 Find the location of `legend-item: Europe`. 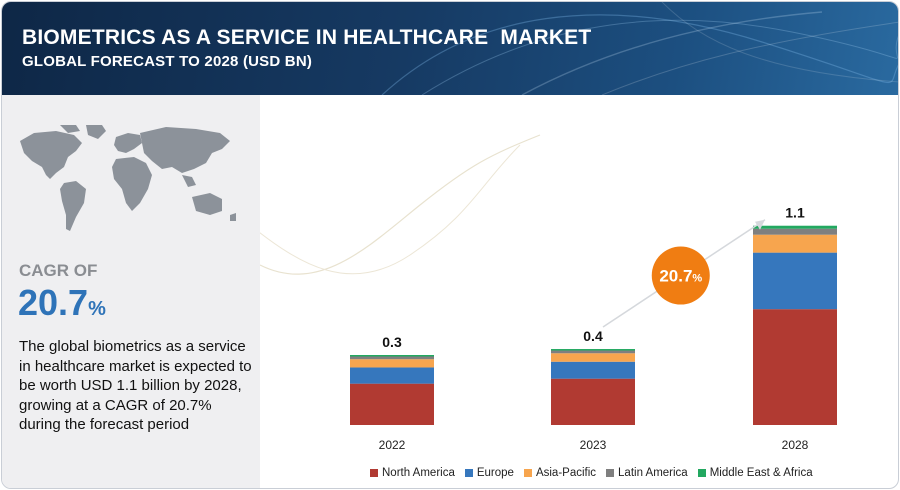

legend-item: Europe is located at coordinates (489, 473).